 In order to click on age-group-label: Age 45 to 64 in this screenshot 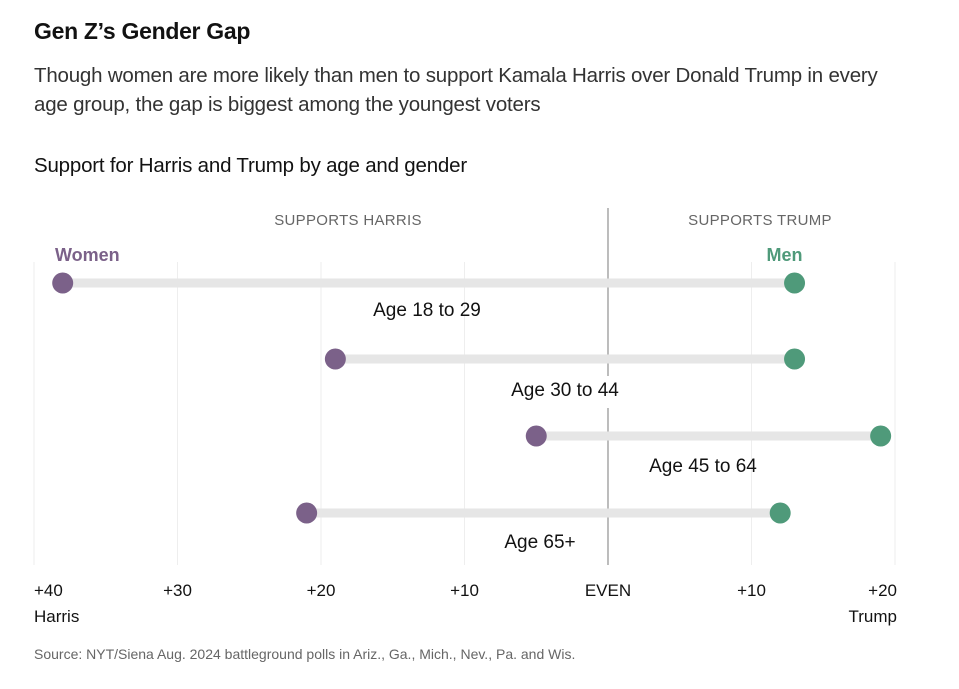, I will do `click(703, 466)`.